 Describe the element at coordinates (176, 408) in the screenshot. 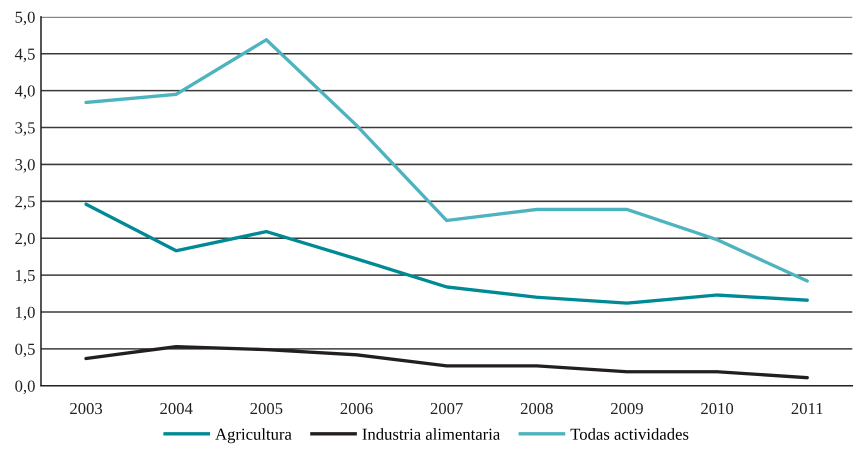

I see `x-tick-label: 2004` at that location.